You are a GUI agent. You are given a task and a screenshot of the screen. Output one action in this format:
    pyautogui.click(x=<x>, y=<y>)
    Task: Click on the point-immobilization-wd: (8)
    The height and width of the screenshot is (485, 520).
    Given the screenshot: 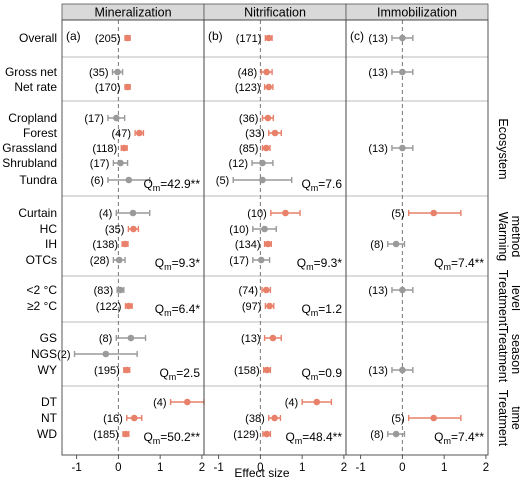 What is the action you would take?
    pyautogui.click(x=388, y=435)
    